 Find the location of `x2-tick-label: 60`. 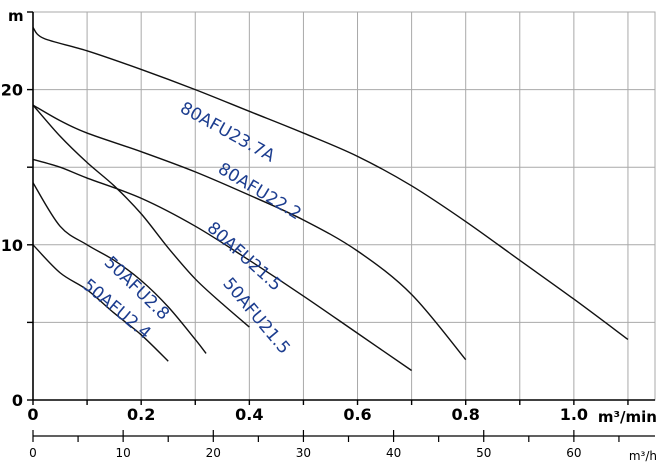

x2-tick-label: 60 is located at coordinates (573, 453).